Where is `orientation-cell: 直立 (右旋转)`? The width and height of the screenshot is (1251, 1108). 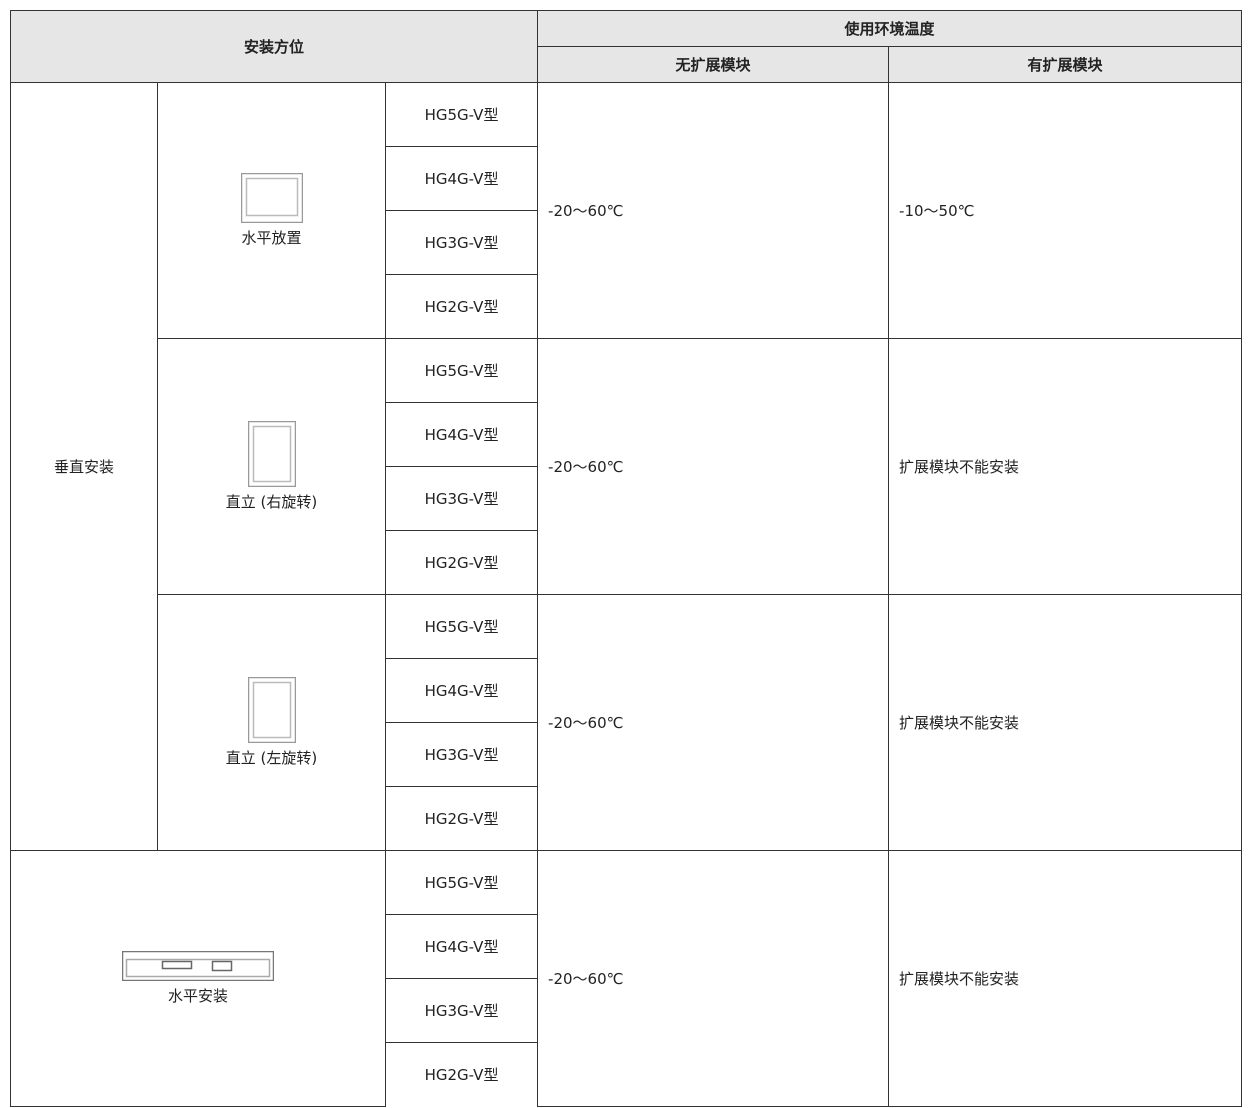 orientation-cell: 直立 (右旋转) is located at coordinates (271, 466).